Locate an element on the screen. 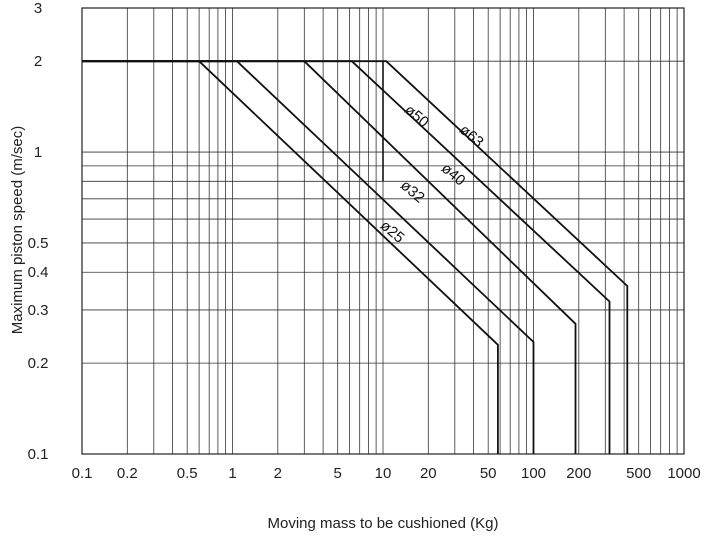  series-label: ø63 is located at coordinates (471, 136).